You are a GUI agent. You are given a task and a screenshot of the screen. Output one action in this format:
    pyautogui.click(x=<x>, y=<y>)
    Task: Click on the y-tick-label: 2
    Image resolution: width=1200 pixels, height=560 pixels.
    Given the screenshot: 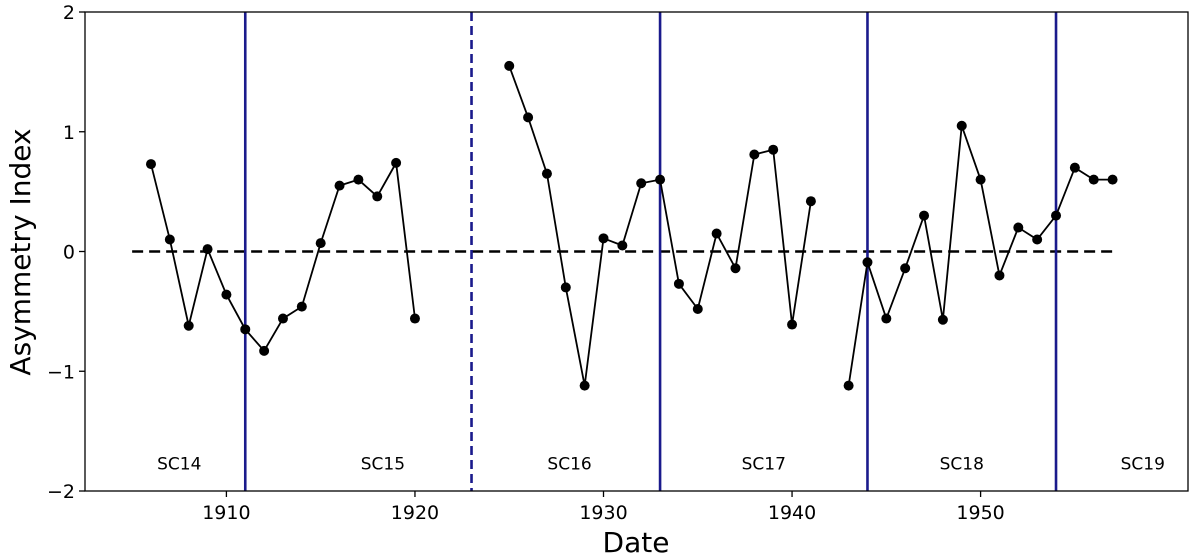 What is the action you would take?
    pyautogui.click(x=69, y=13)
    